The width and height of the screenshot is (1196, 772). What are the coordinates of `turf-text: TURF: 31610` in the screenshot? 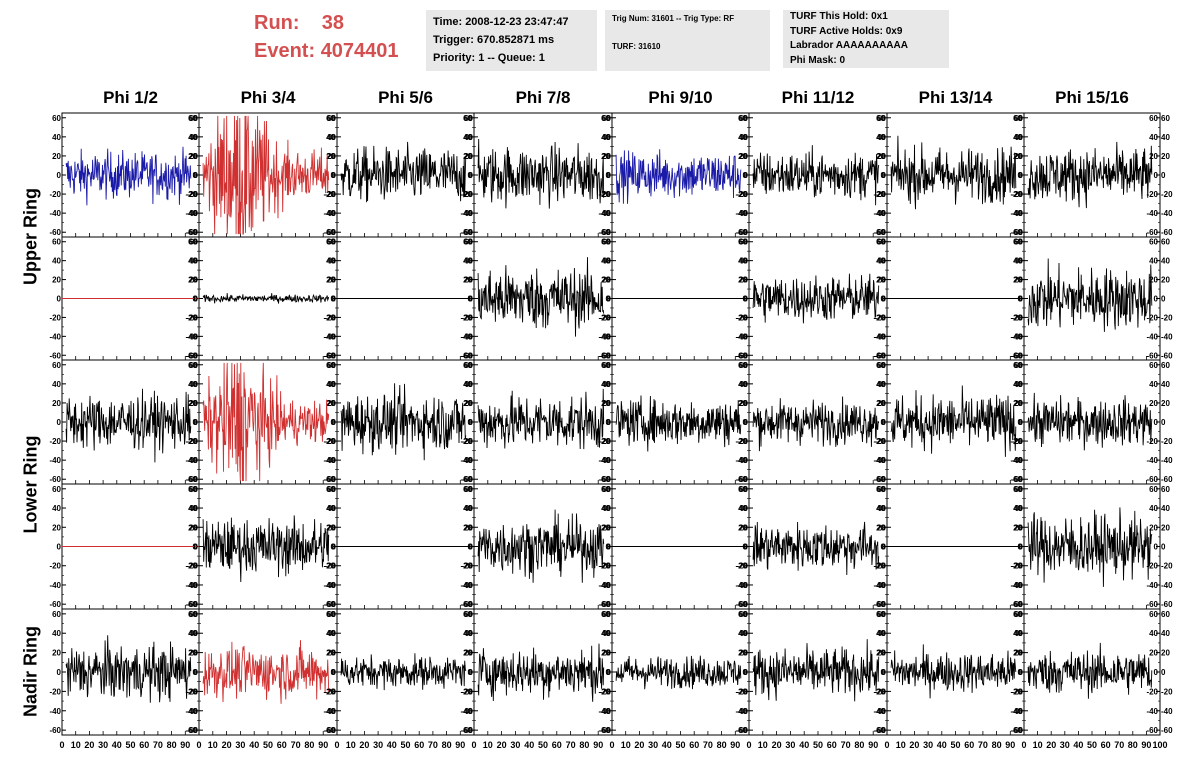 It's located at (636, 46).